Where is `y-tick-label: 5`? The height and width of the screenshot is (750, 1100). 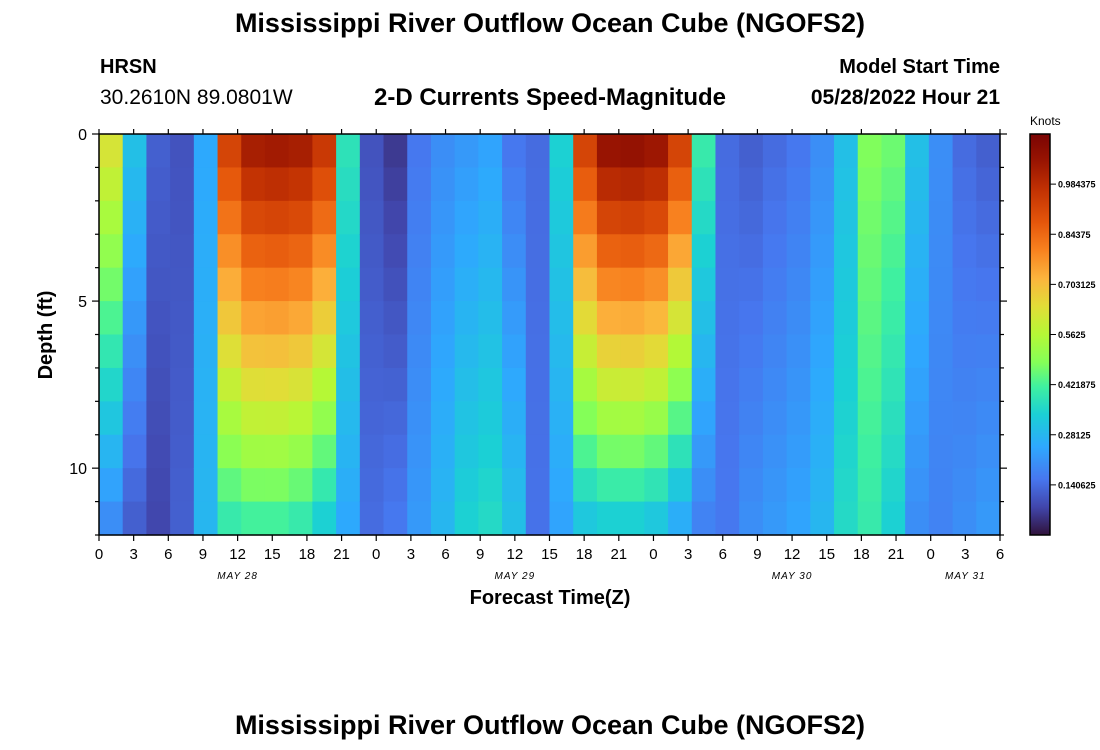 y-tick-label: 5 is located at coordinates (82, 302).